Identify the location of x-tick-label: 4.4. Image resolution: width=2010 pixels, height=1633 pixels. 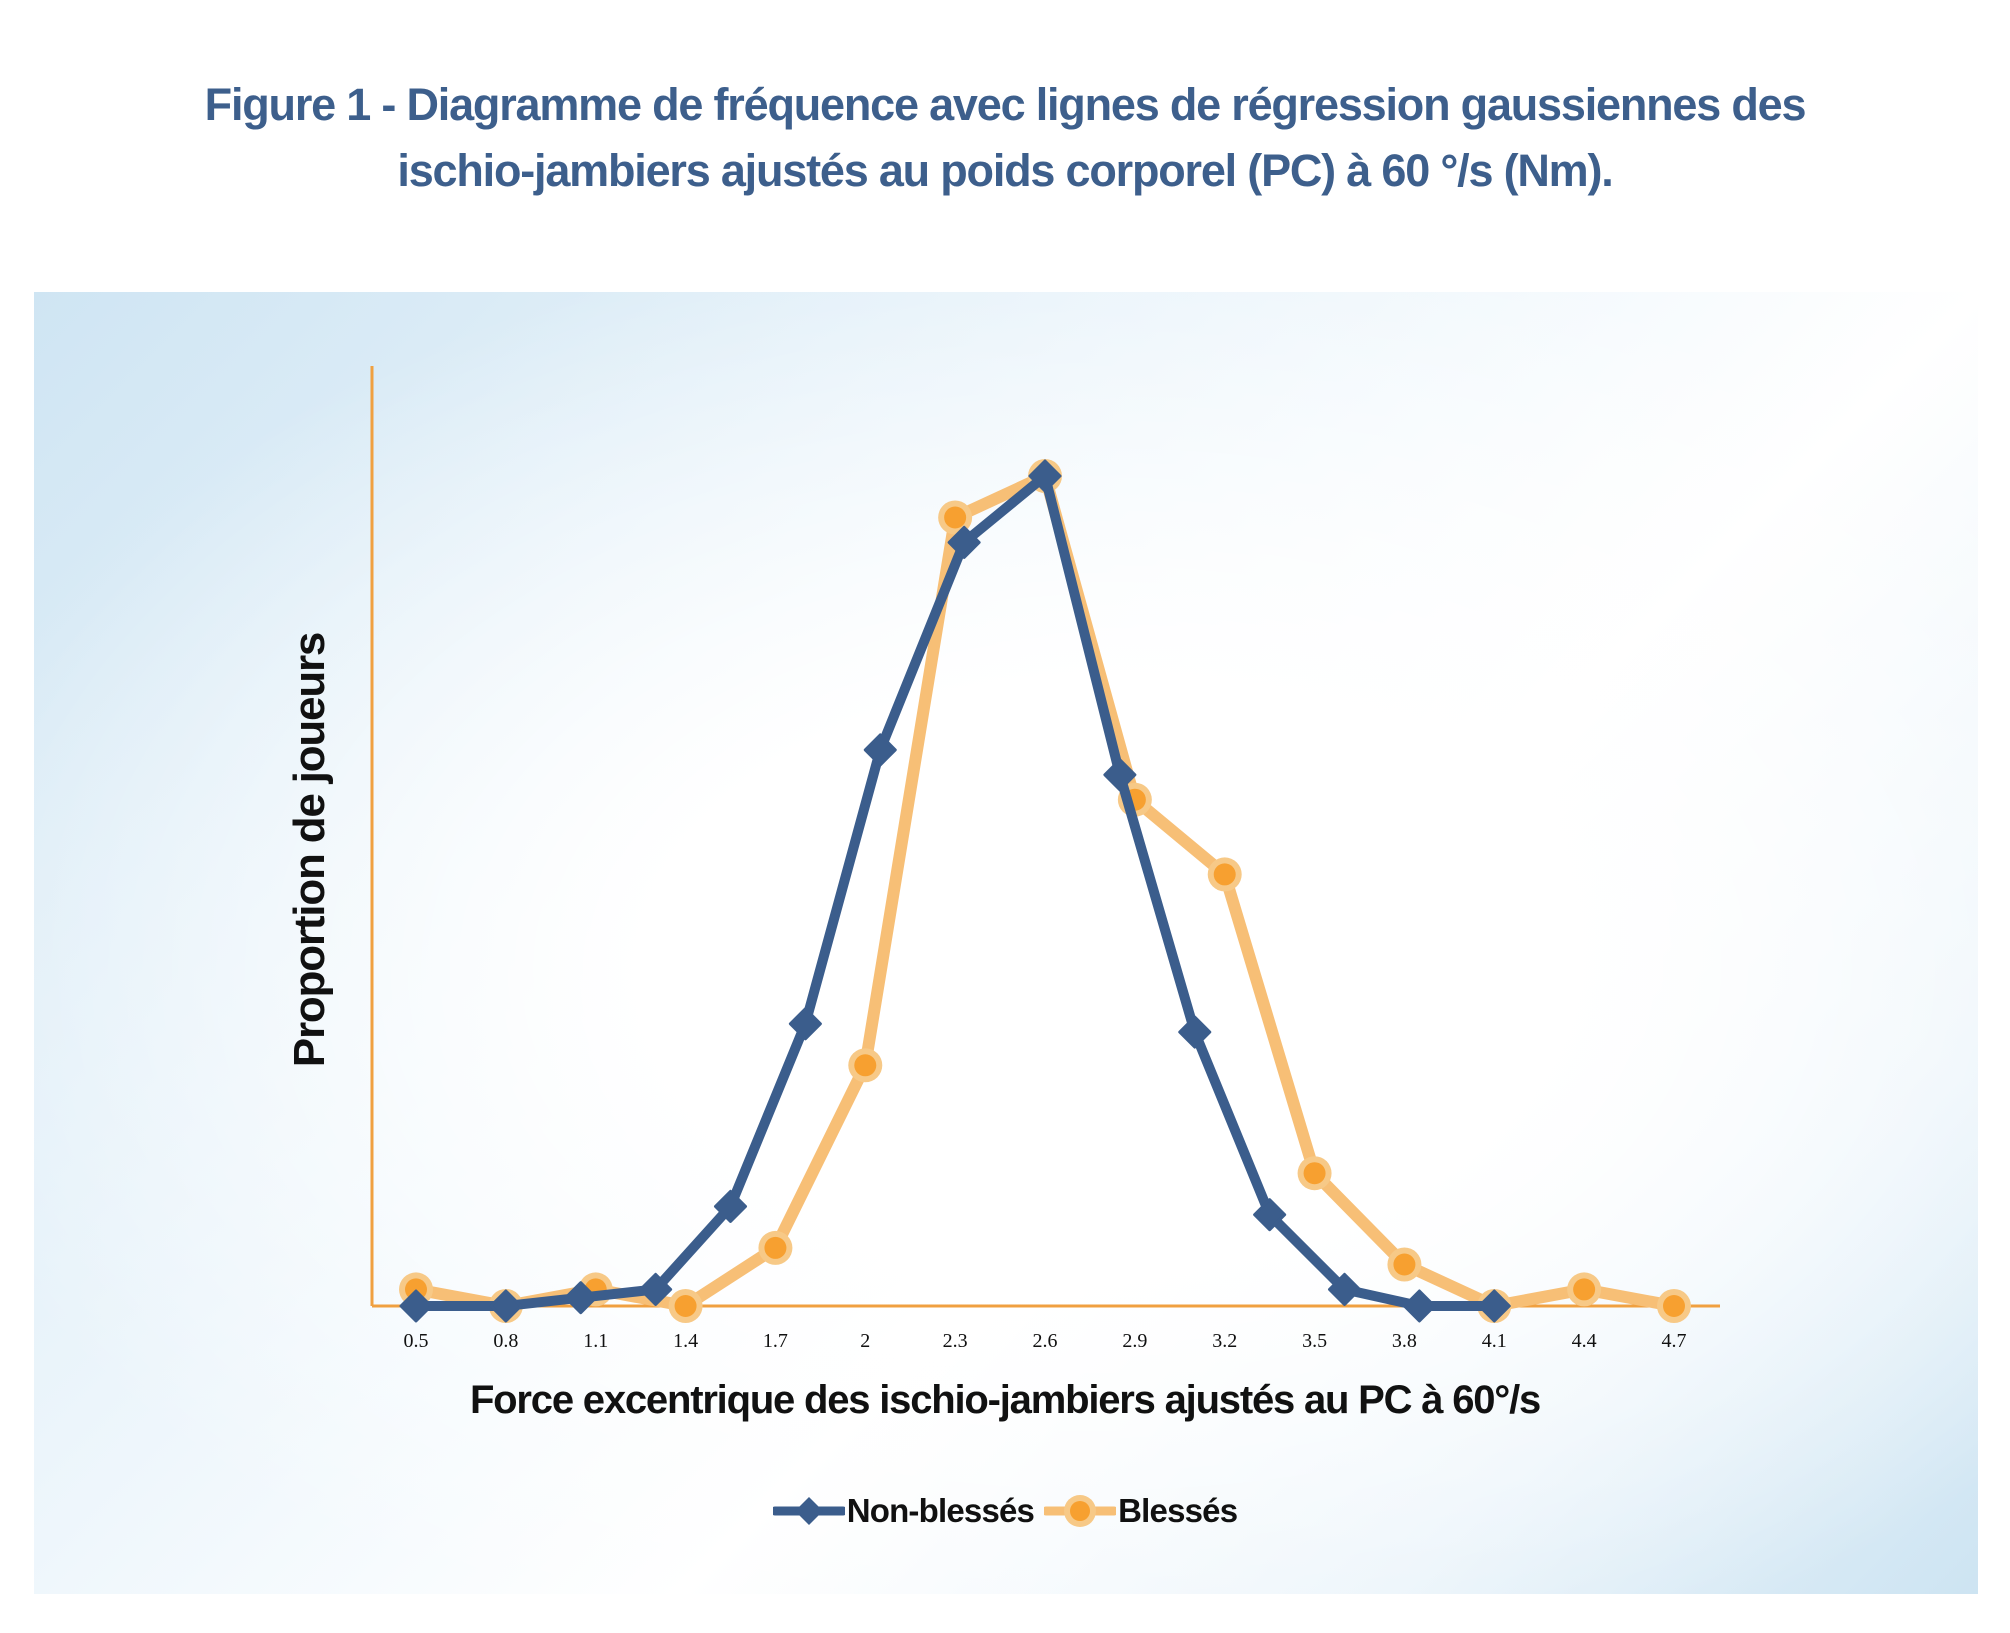
(1584, 1341).